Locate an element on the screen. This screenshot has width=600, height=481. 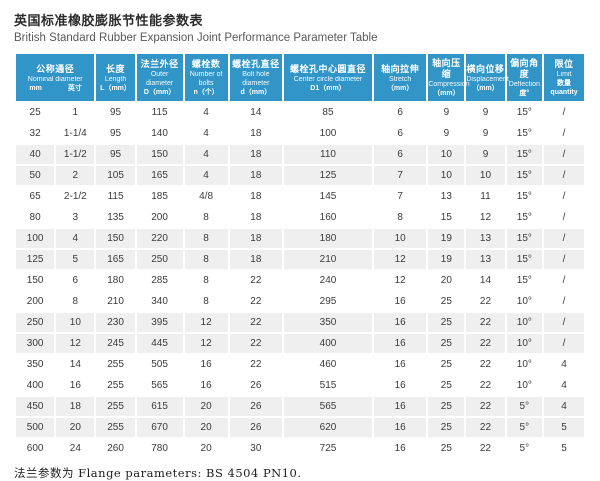
table-cell: 250 is located at coordinates (159, 259).